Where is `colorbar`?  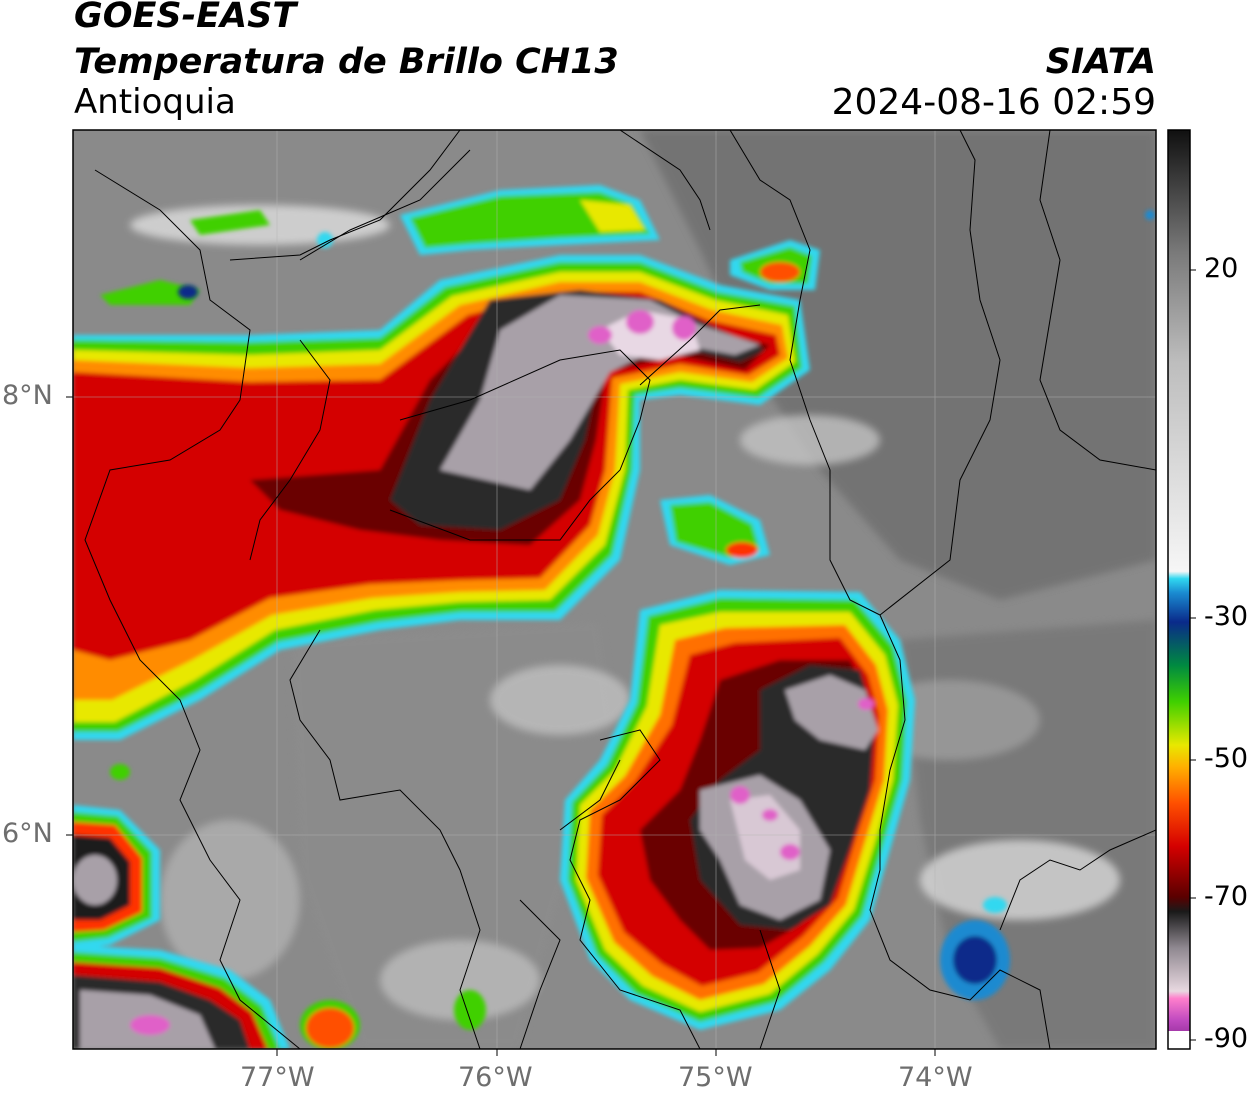 colorbar is located at coordinates (1179, 589).